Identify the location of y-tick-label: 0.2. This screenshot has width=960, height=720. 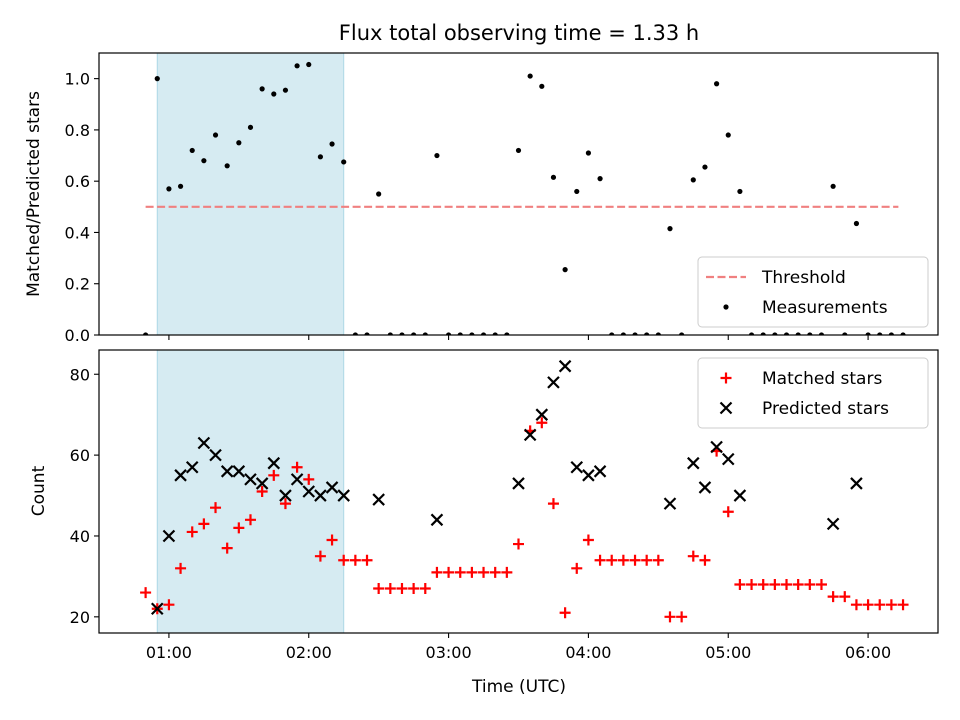
(77, 284).